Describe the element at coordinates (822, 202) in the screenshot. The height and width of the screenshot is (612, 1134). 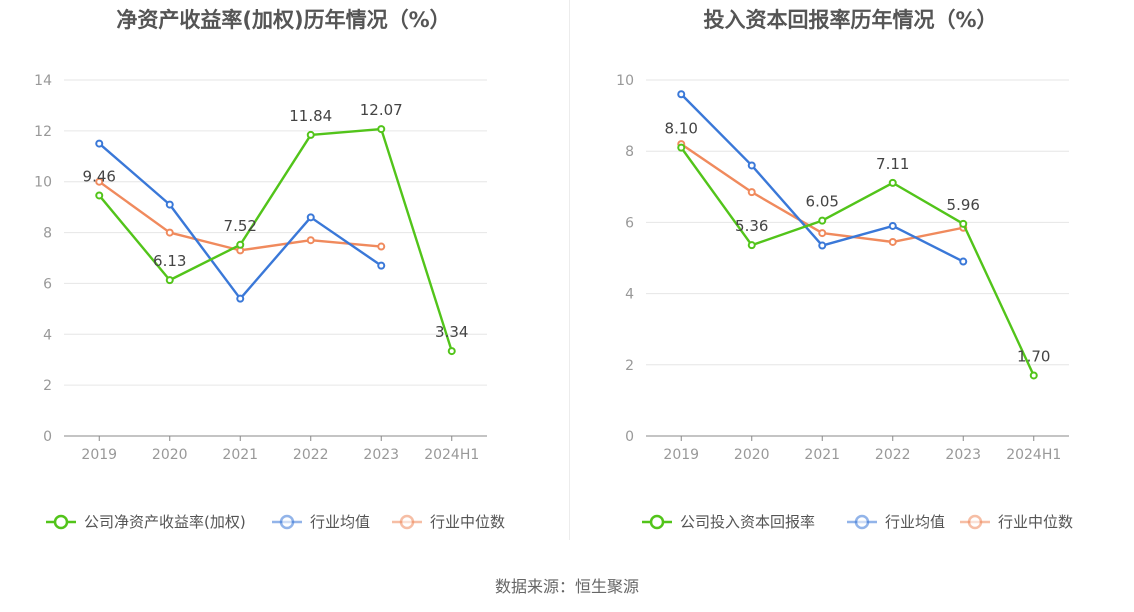
I see `data-label: 6.05` at that location.